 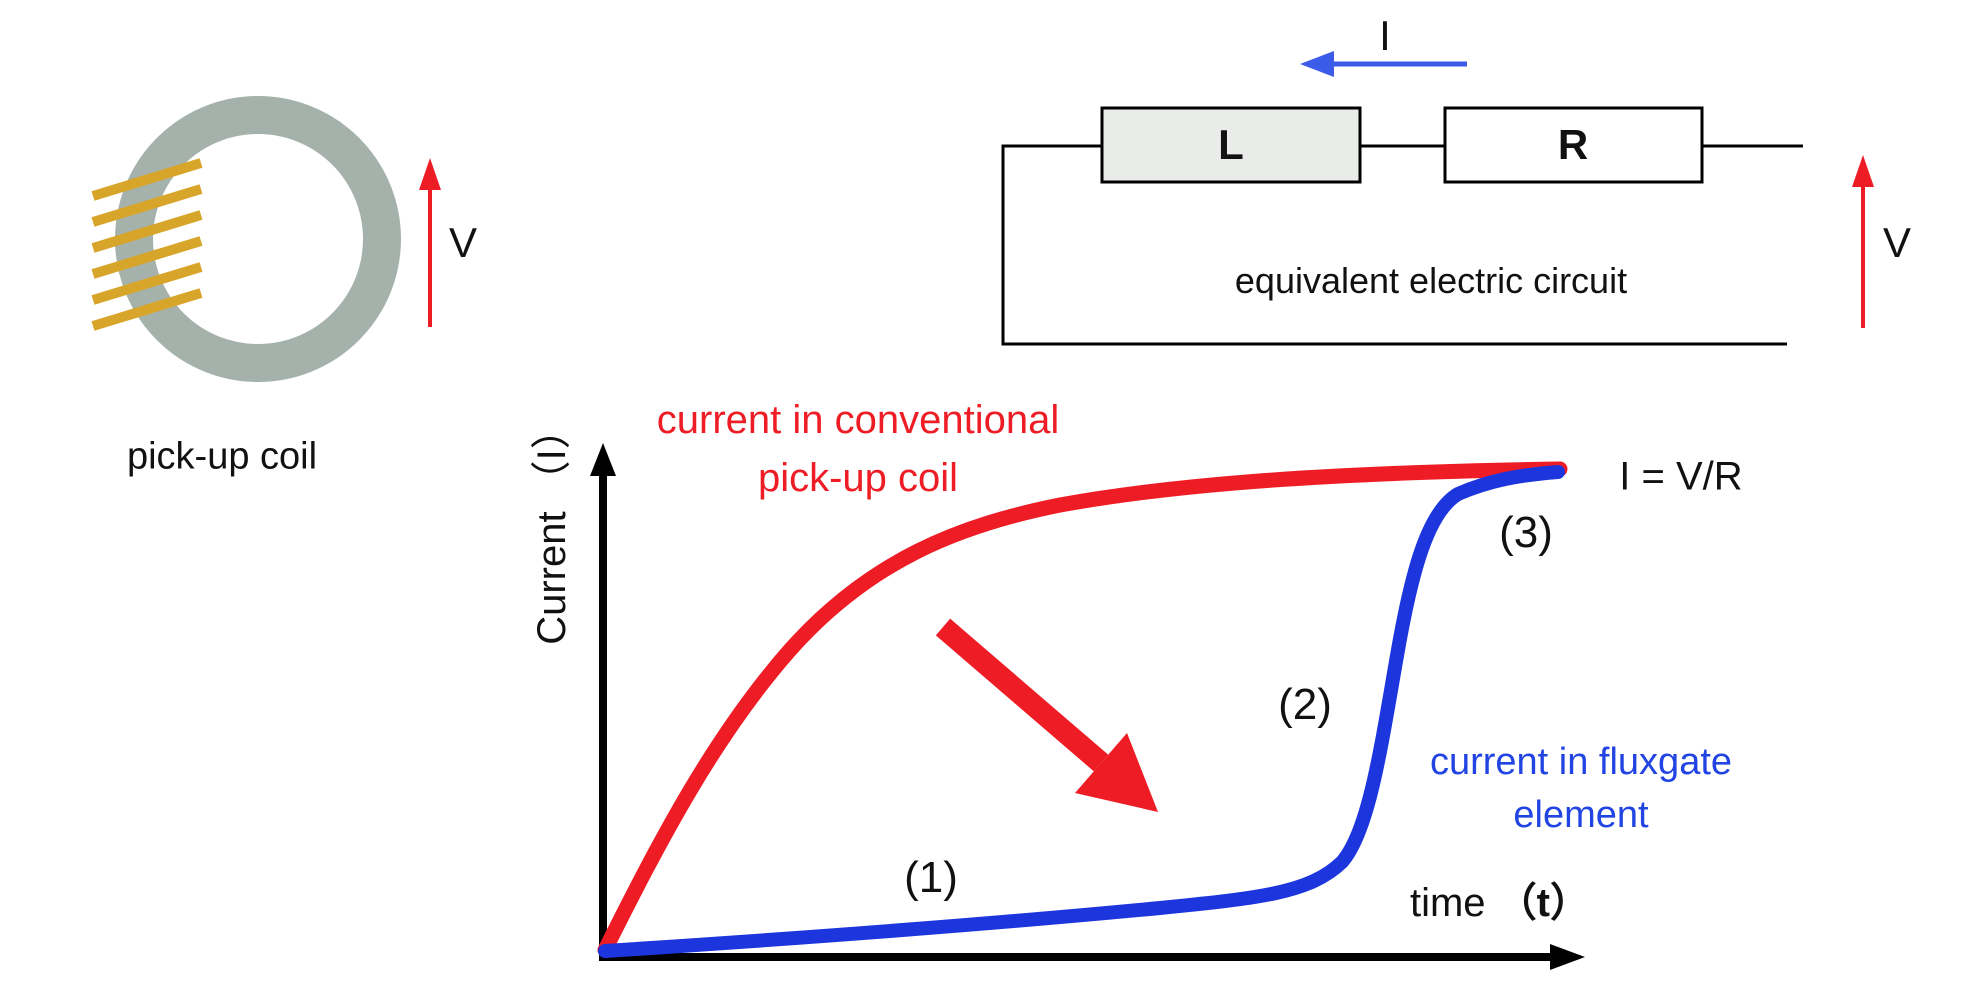 What do you see at coordinates (1863, 171) in the screenshot?
I see `circuit-voltage-arrowhead` at bounding box center [1863, 171].